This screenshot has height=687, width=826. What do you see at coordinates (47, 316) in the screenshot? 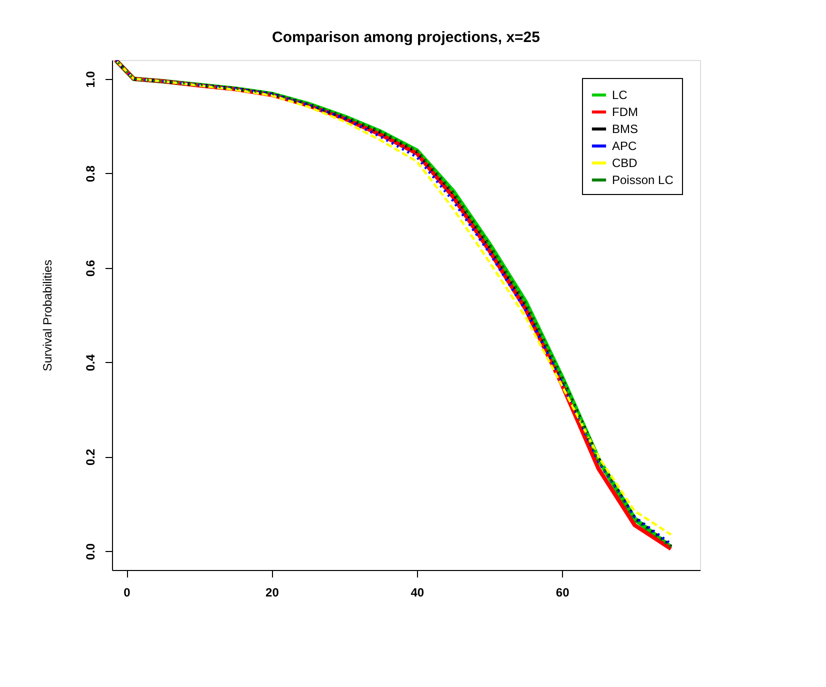
I see `y-axis-title: Survival Probabilities` at bounding box center [47, 316].